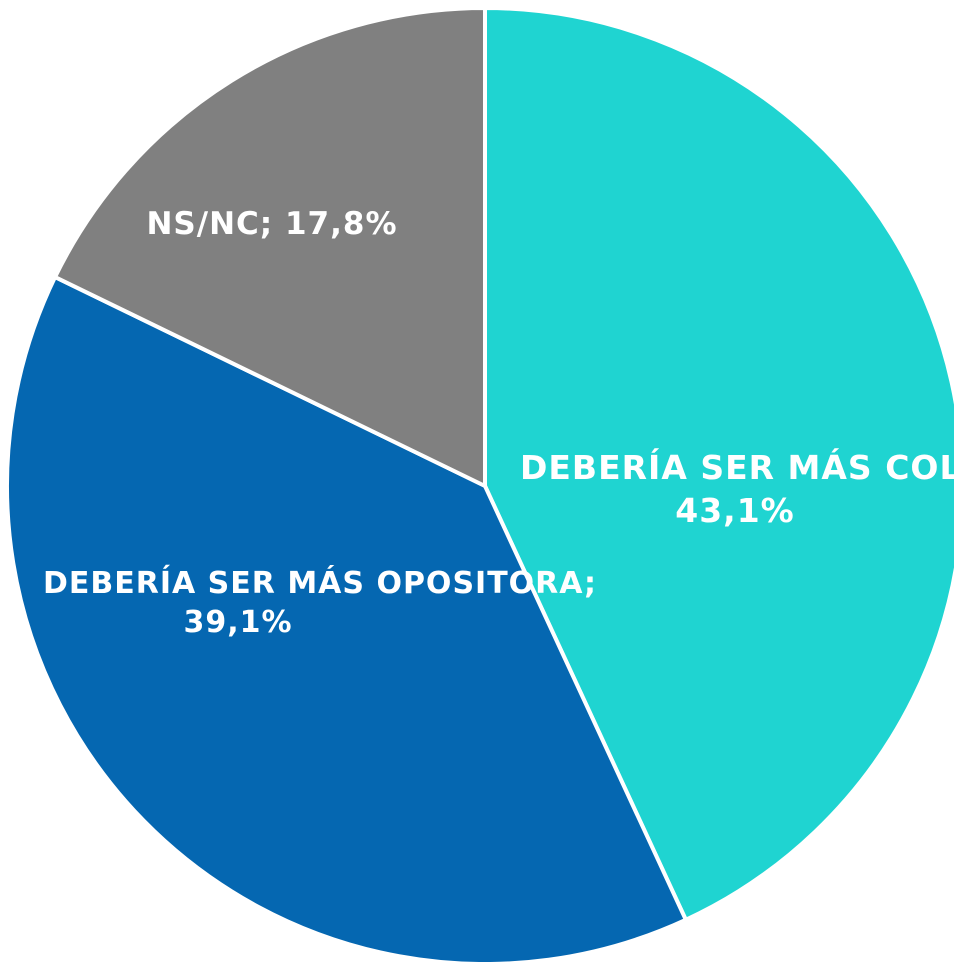  Describe the element at coordinates (320, 583) in the screenshot. I see `category: DEBERÍA SER MÁS OPOSITORA;` at that location.